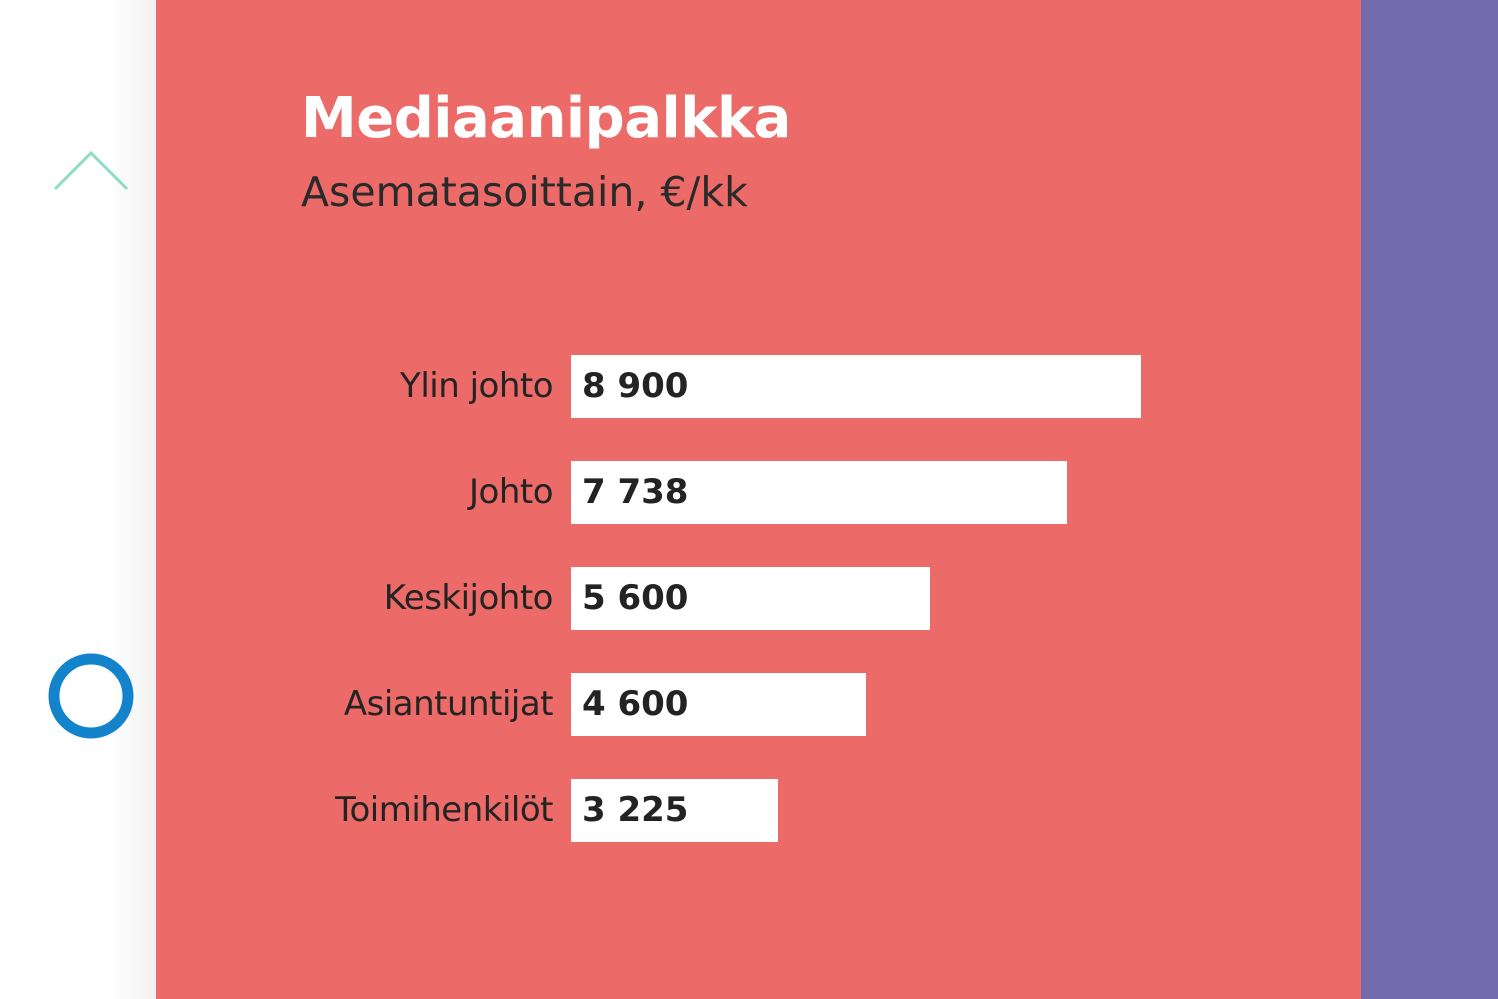 The height and width of the screenshot is (999, 1498). Describe the element at coordinates (635, 598) in the screenshot. I see `bar-value-label: 5 600` at that location.